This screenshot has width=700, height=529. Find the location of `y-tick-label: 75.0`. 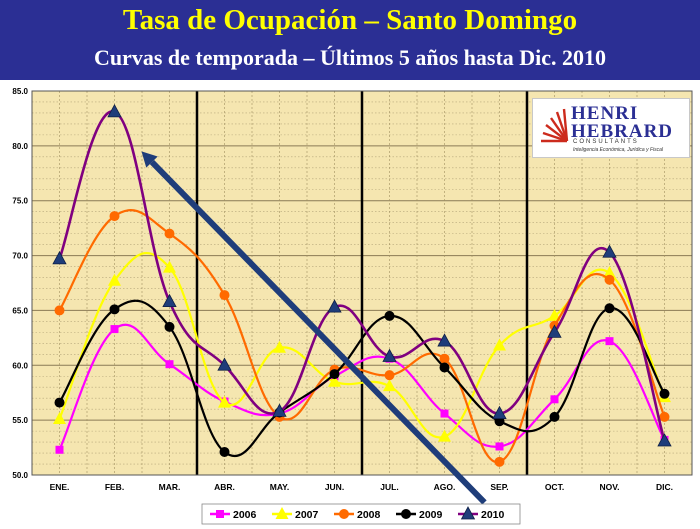

y-tick-label: 75.0 is located at coordinates (20, 201).